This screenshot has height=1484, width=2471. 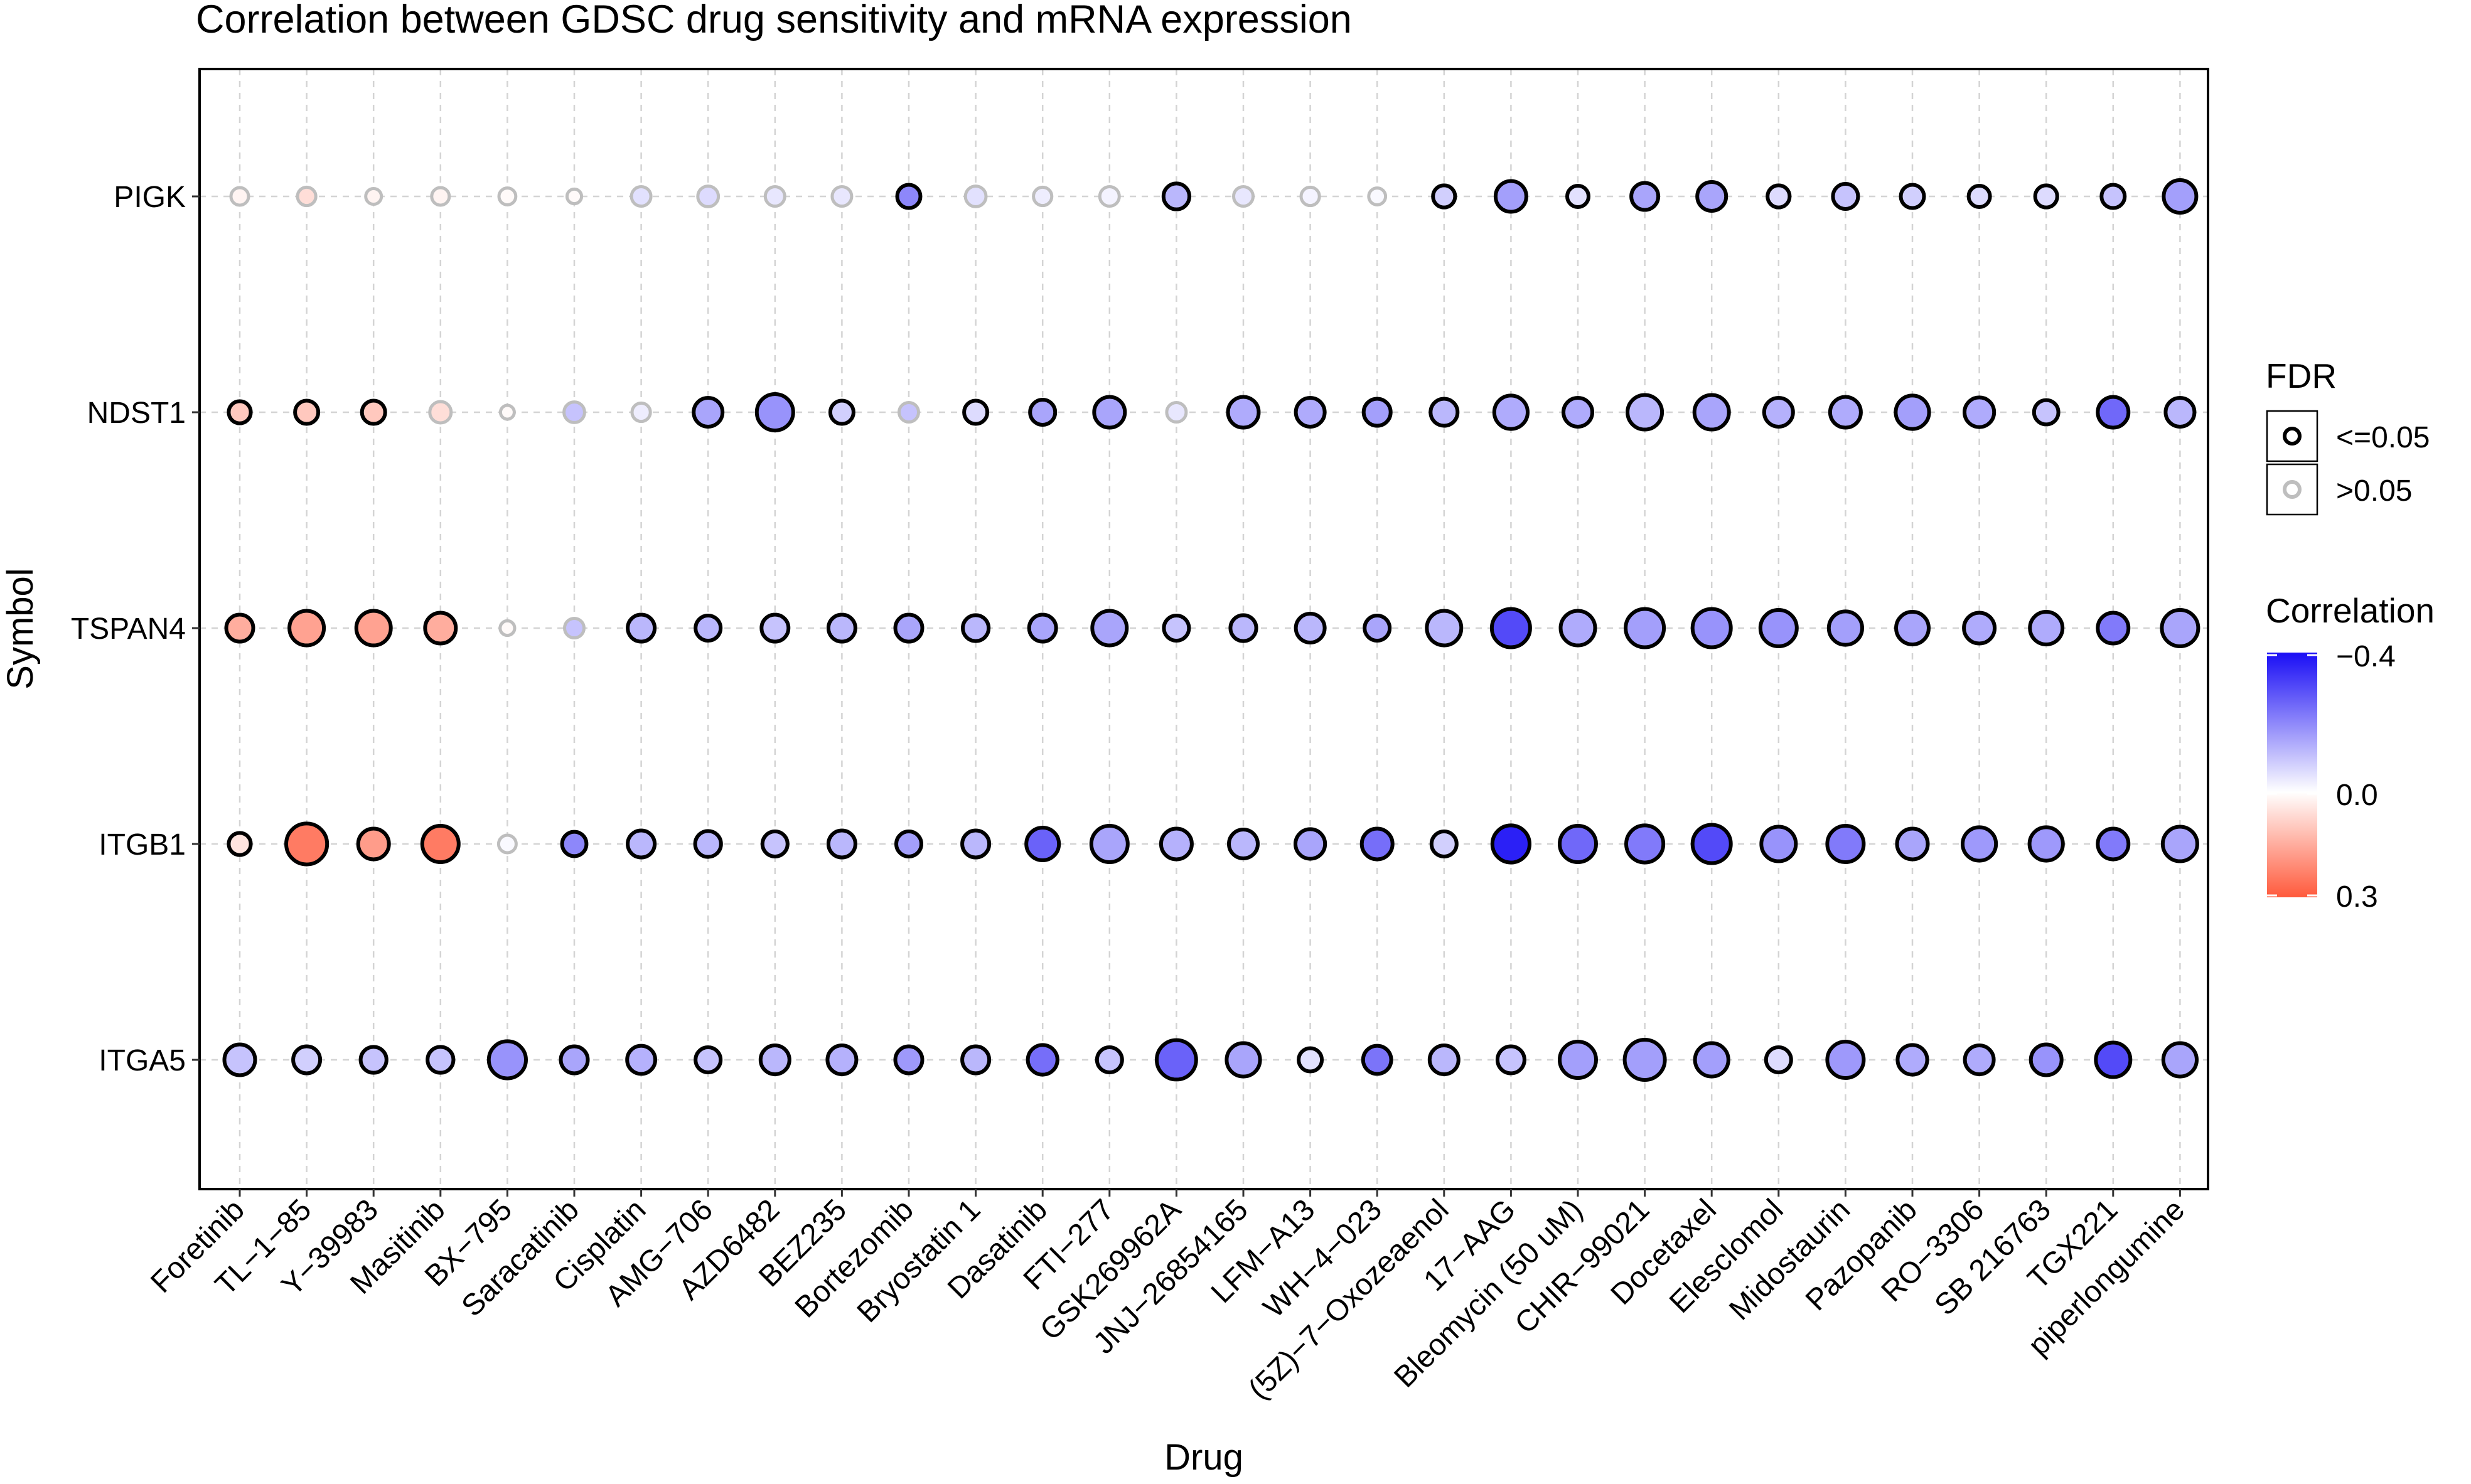 What do you see at coordinates (2292, 775) in the screenshot?
I see `correlation-colorbar` at bounding box center [2292, 775].